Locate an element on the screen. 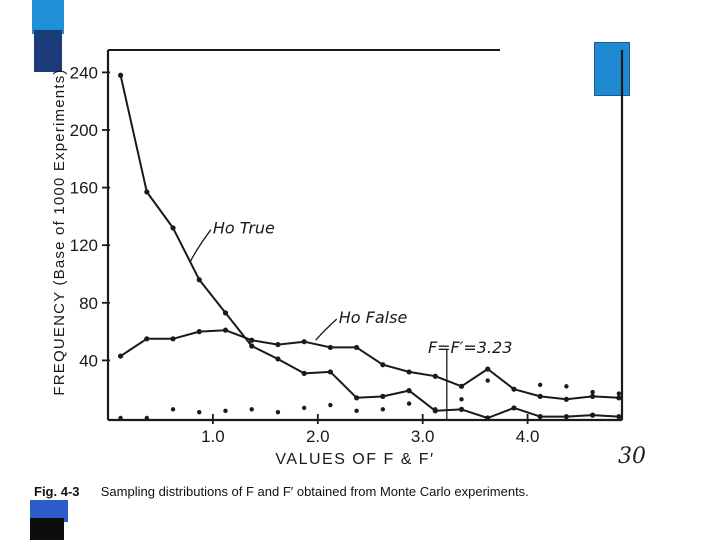 This screenshot has height=540, width=720. page-number: 30 is located at coordinates (632, 456).